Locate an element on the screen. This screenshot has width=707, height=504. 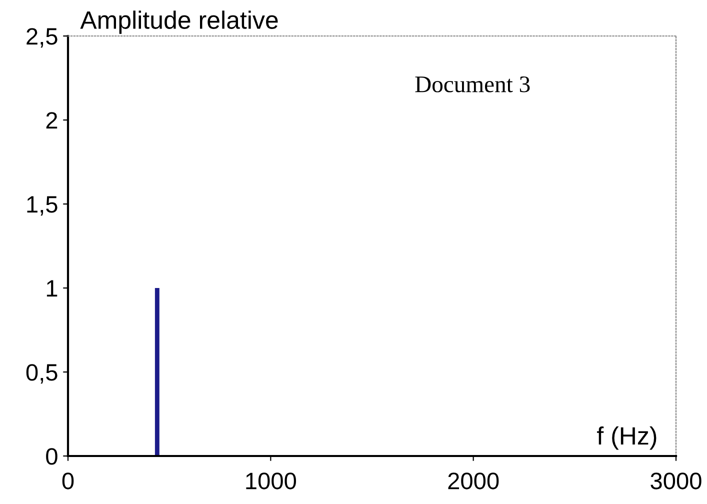
y-tick-label: 1,5 is located at coordinates (42, 206).